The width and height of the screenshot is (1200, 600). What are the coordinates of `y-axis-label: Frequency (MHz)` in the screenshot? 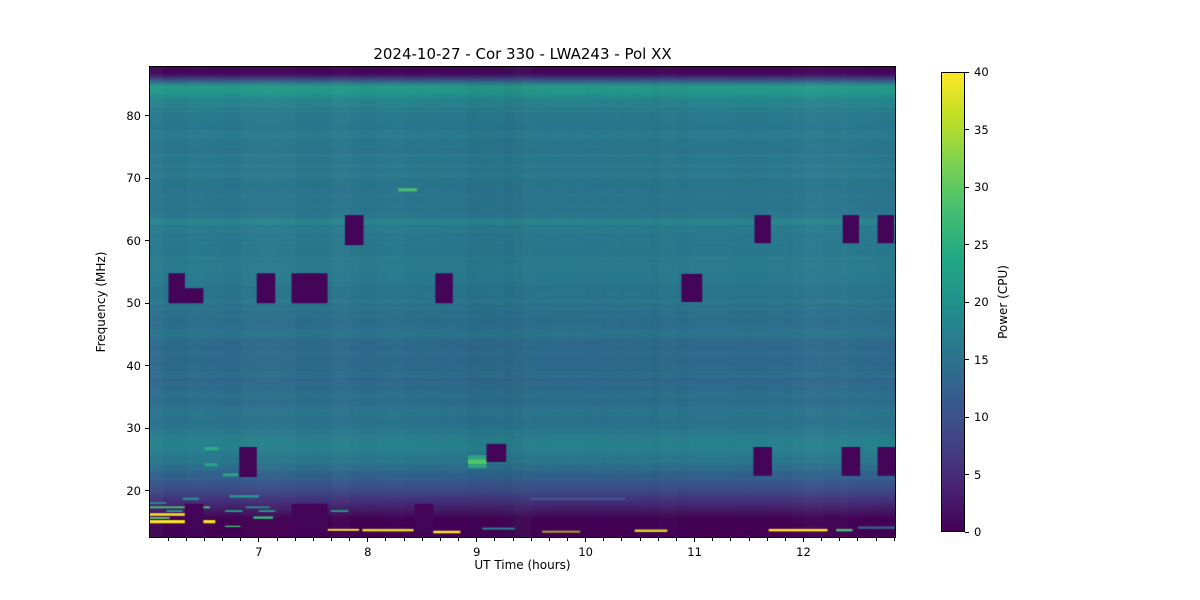 It's located at (101, 302).